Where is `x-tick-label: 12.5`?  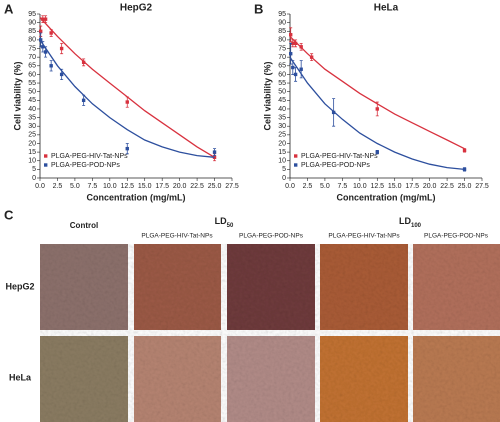
x-tick-label: 12.5 is located at coordinates (127, 186).